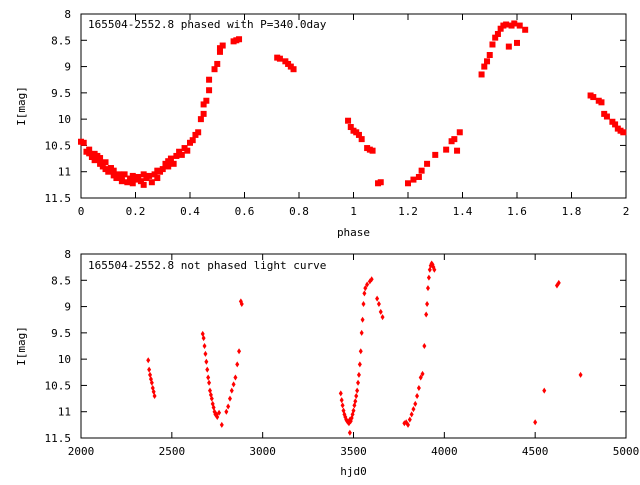 The height and width of the screenshot is (485, 640). I want to click on y-tick-label: 8, so click(67, 14).